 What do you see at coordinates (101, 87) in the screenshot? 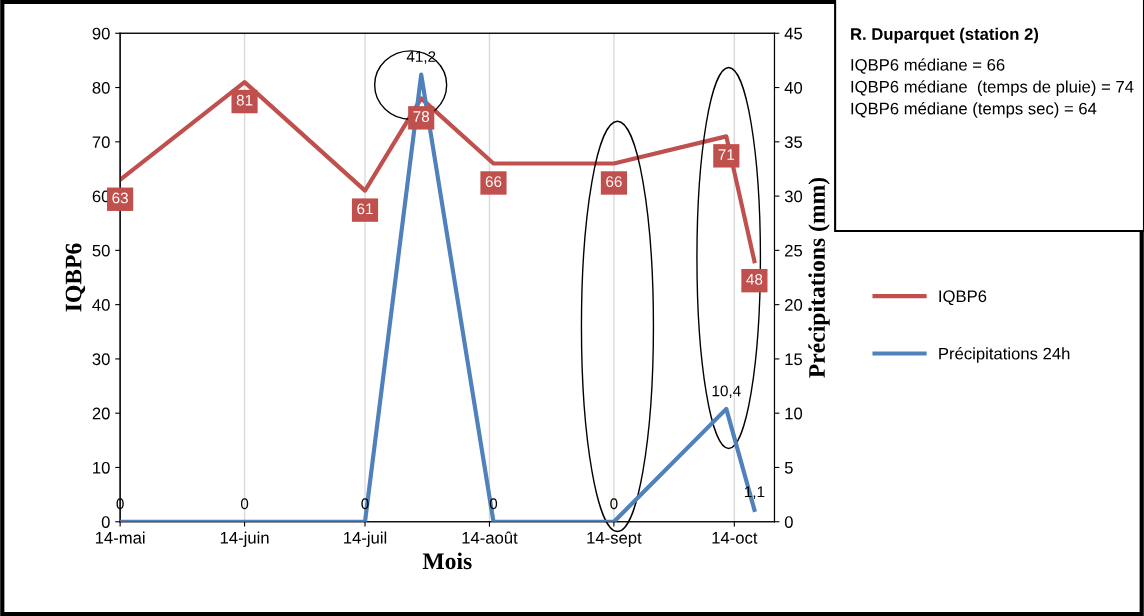
I see `y-tick-label: 80` at bounding box center [101, 87].